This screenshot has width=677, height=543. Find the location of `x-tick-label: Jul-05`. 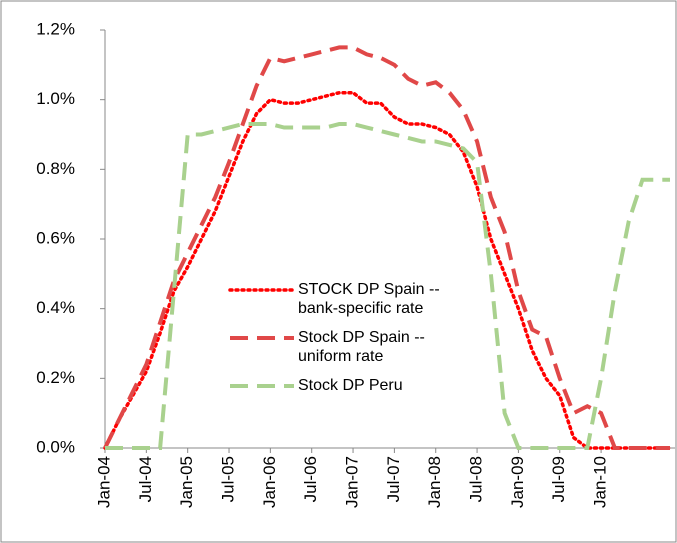

x-tick-label: Jul-05 is located at coordinates (228, 479).